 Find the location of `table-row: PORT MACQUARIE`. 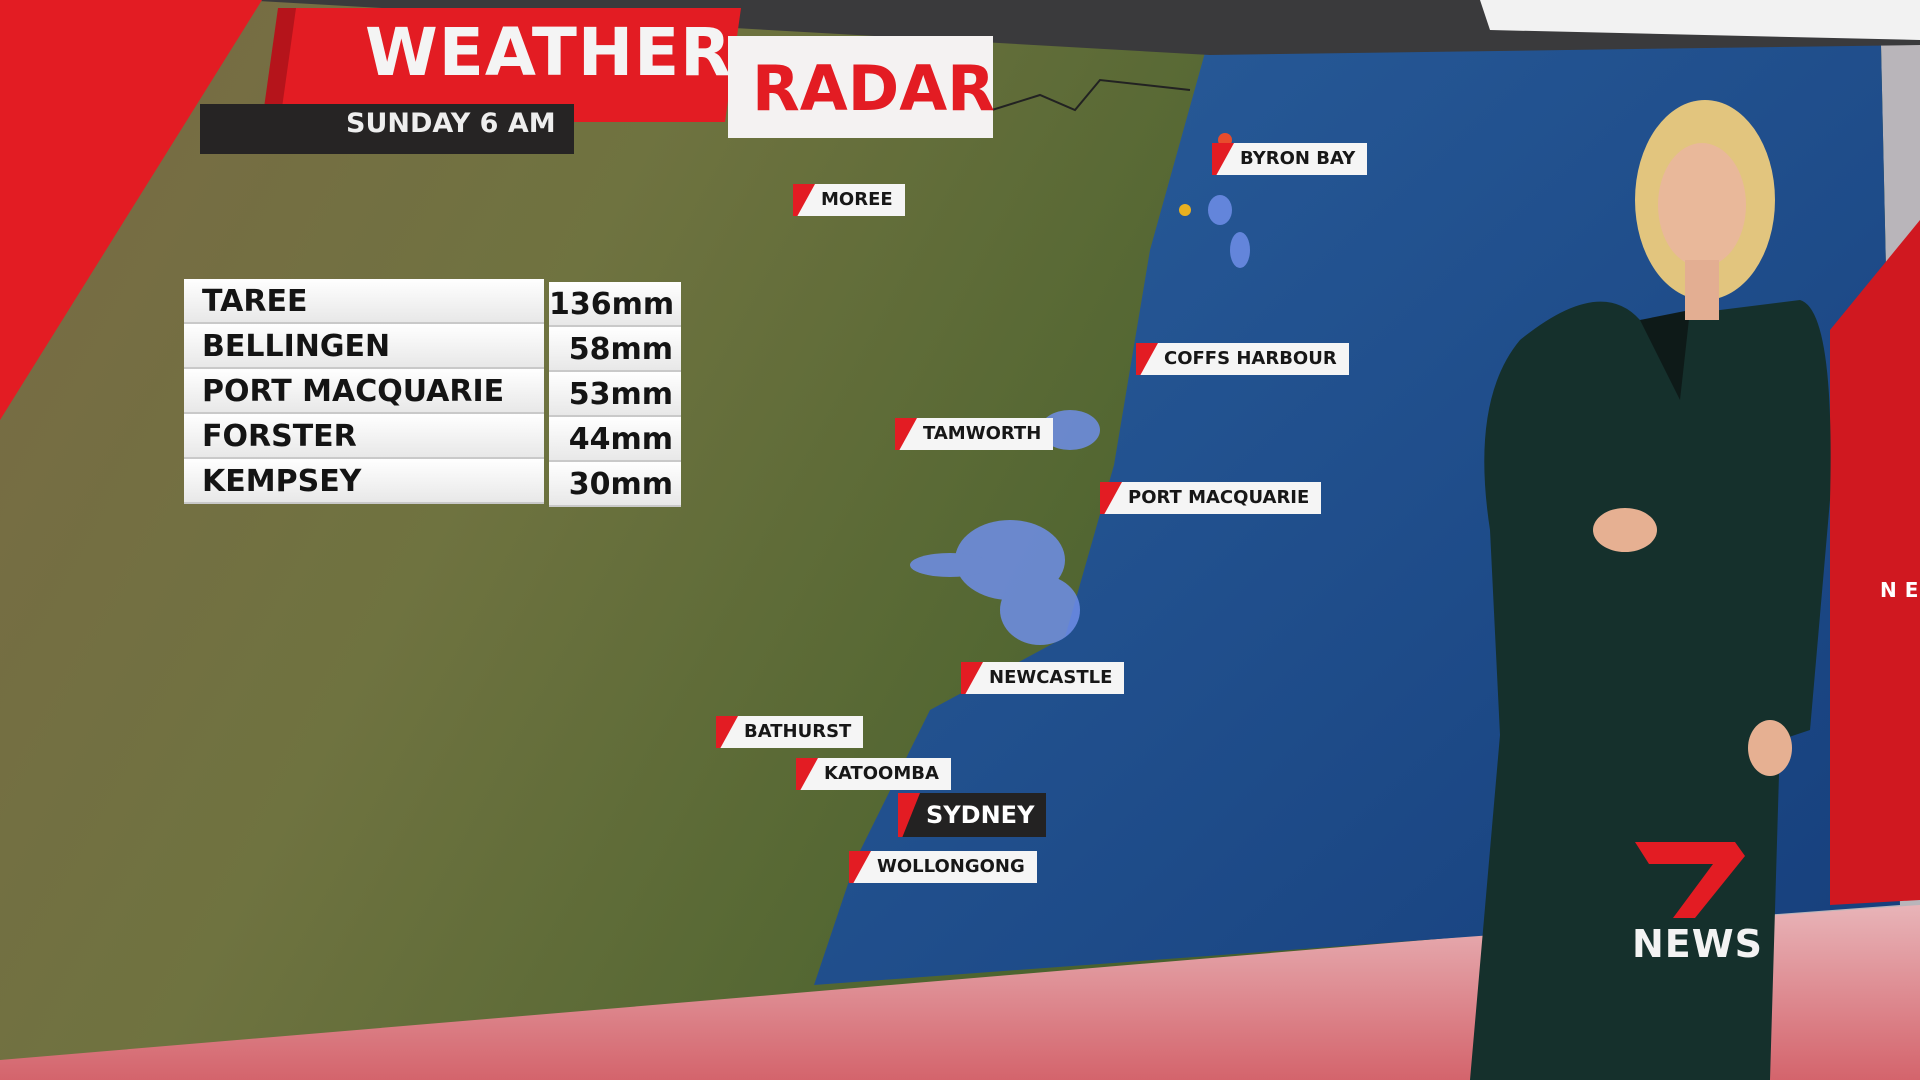

table-row: PORT MACQUARIE is located at coordinates (364, 391).